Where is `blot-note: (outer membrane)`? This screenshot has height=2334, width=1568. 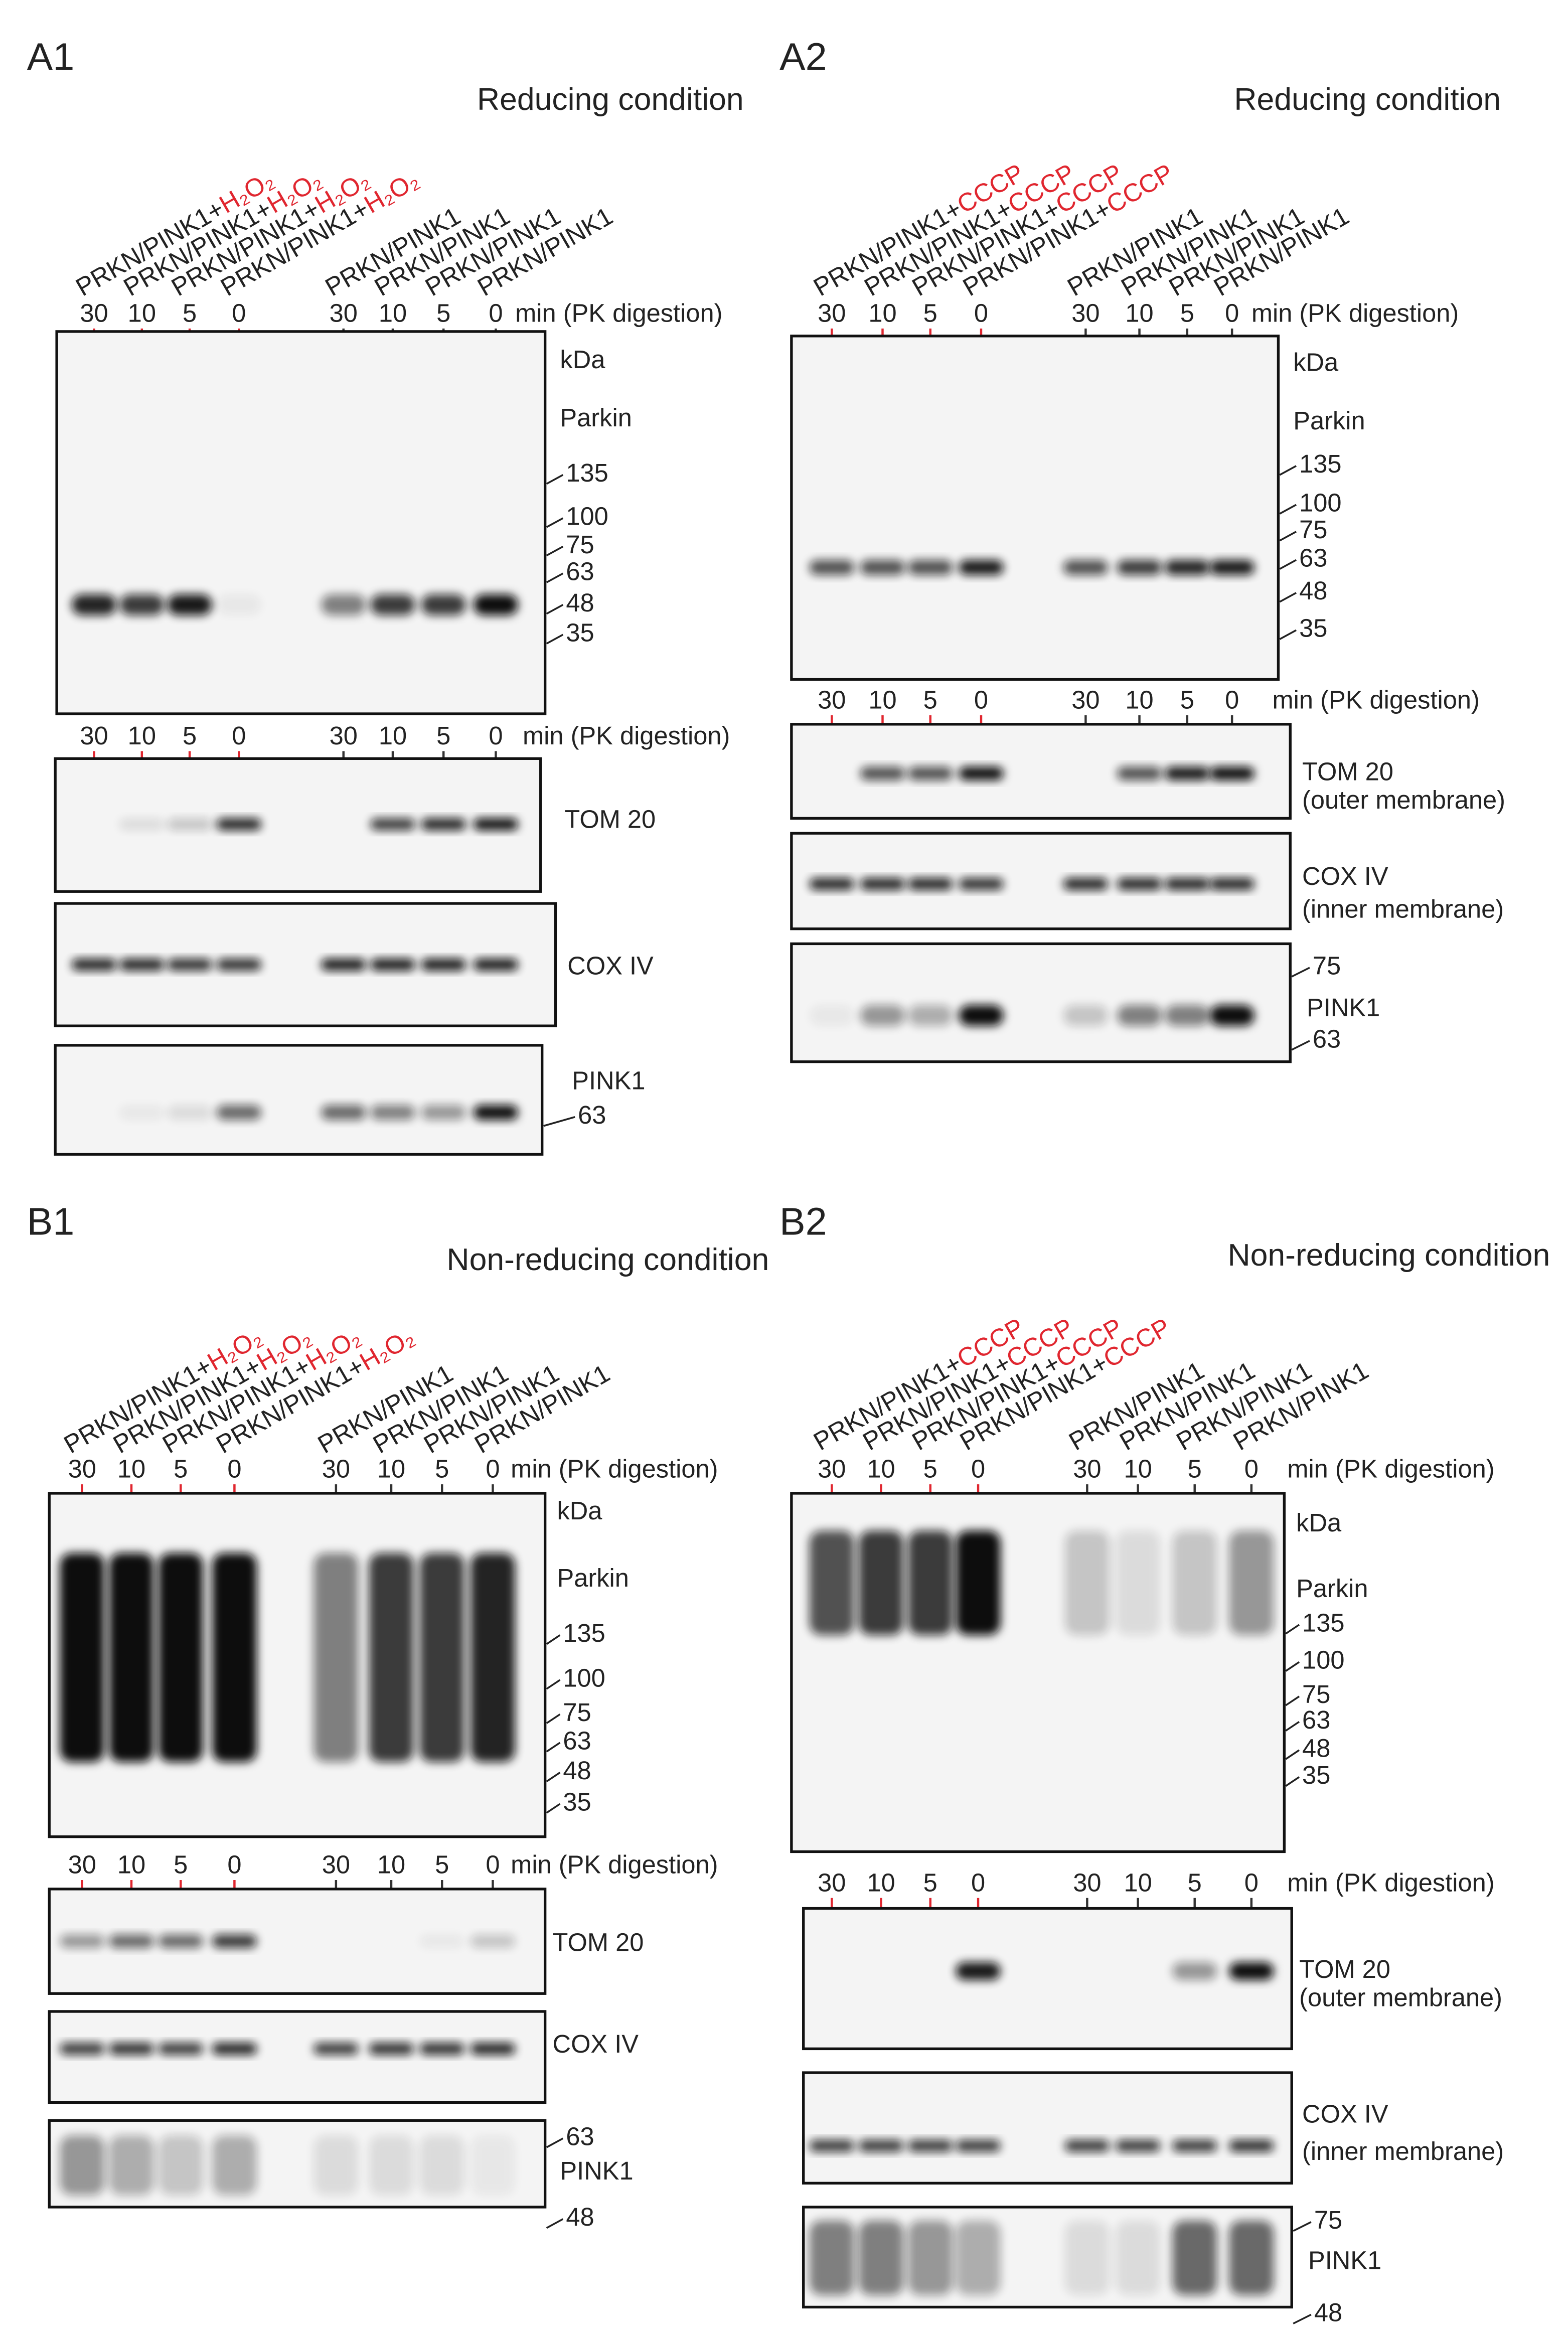
blot-note: (outer membrane) is located at coordinates (1403, 800).